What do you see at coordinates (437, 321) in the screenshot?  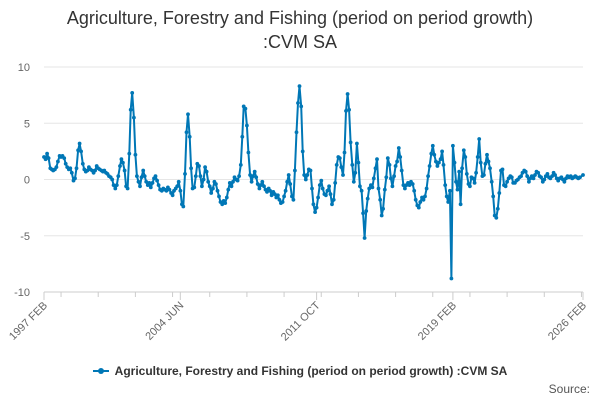 I see `x-tick-label: 2019 FEB` at bounding box center [437, 321].